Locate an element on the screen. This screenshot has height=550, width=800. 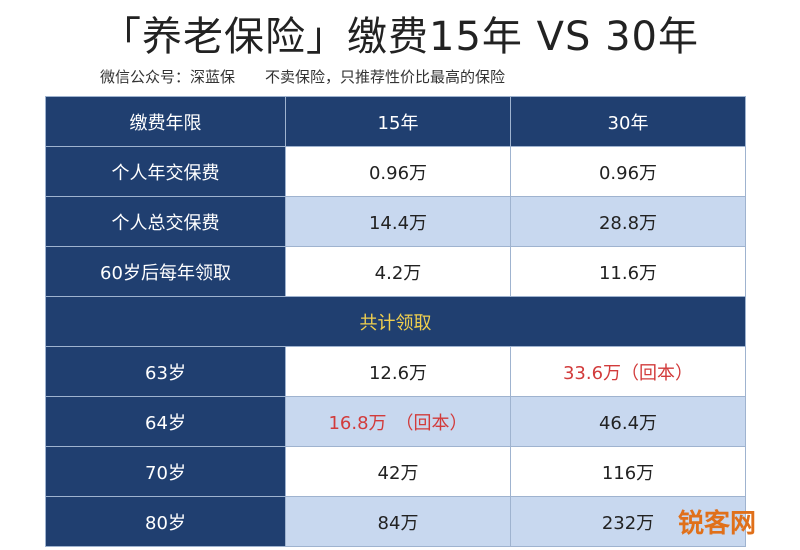
cell: 4.2万 is located at coordinates (398, 271).